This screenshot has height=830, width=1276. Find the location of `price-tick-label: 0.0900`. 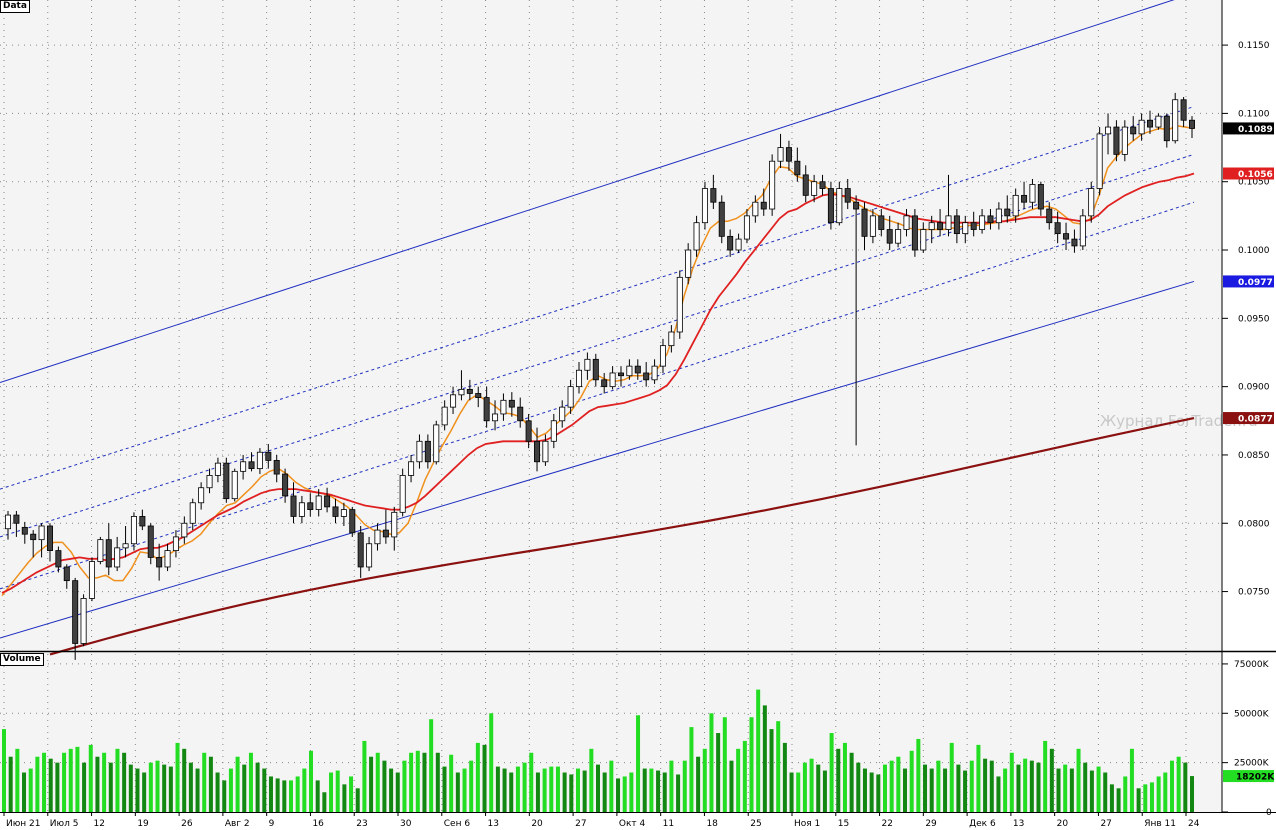

price-tick-label: 0.0900 is located at coordinates (1254, 388).